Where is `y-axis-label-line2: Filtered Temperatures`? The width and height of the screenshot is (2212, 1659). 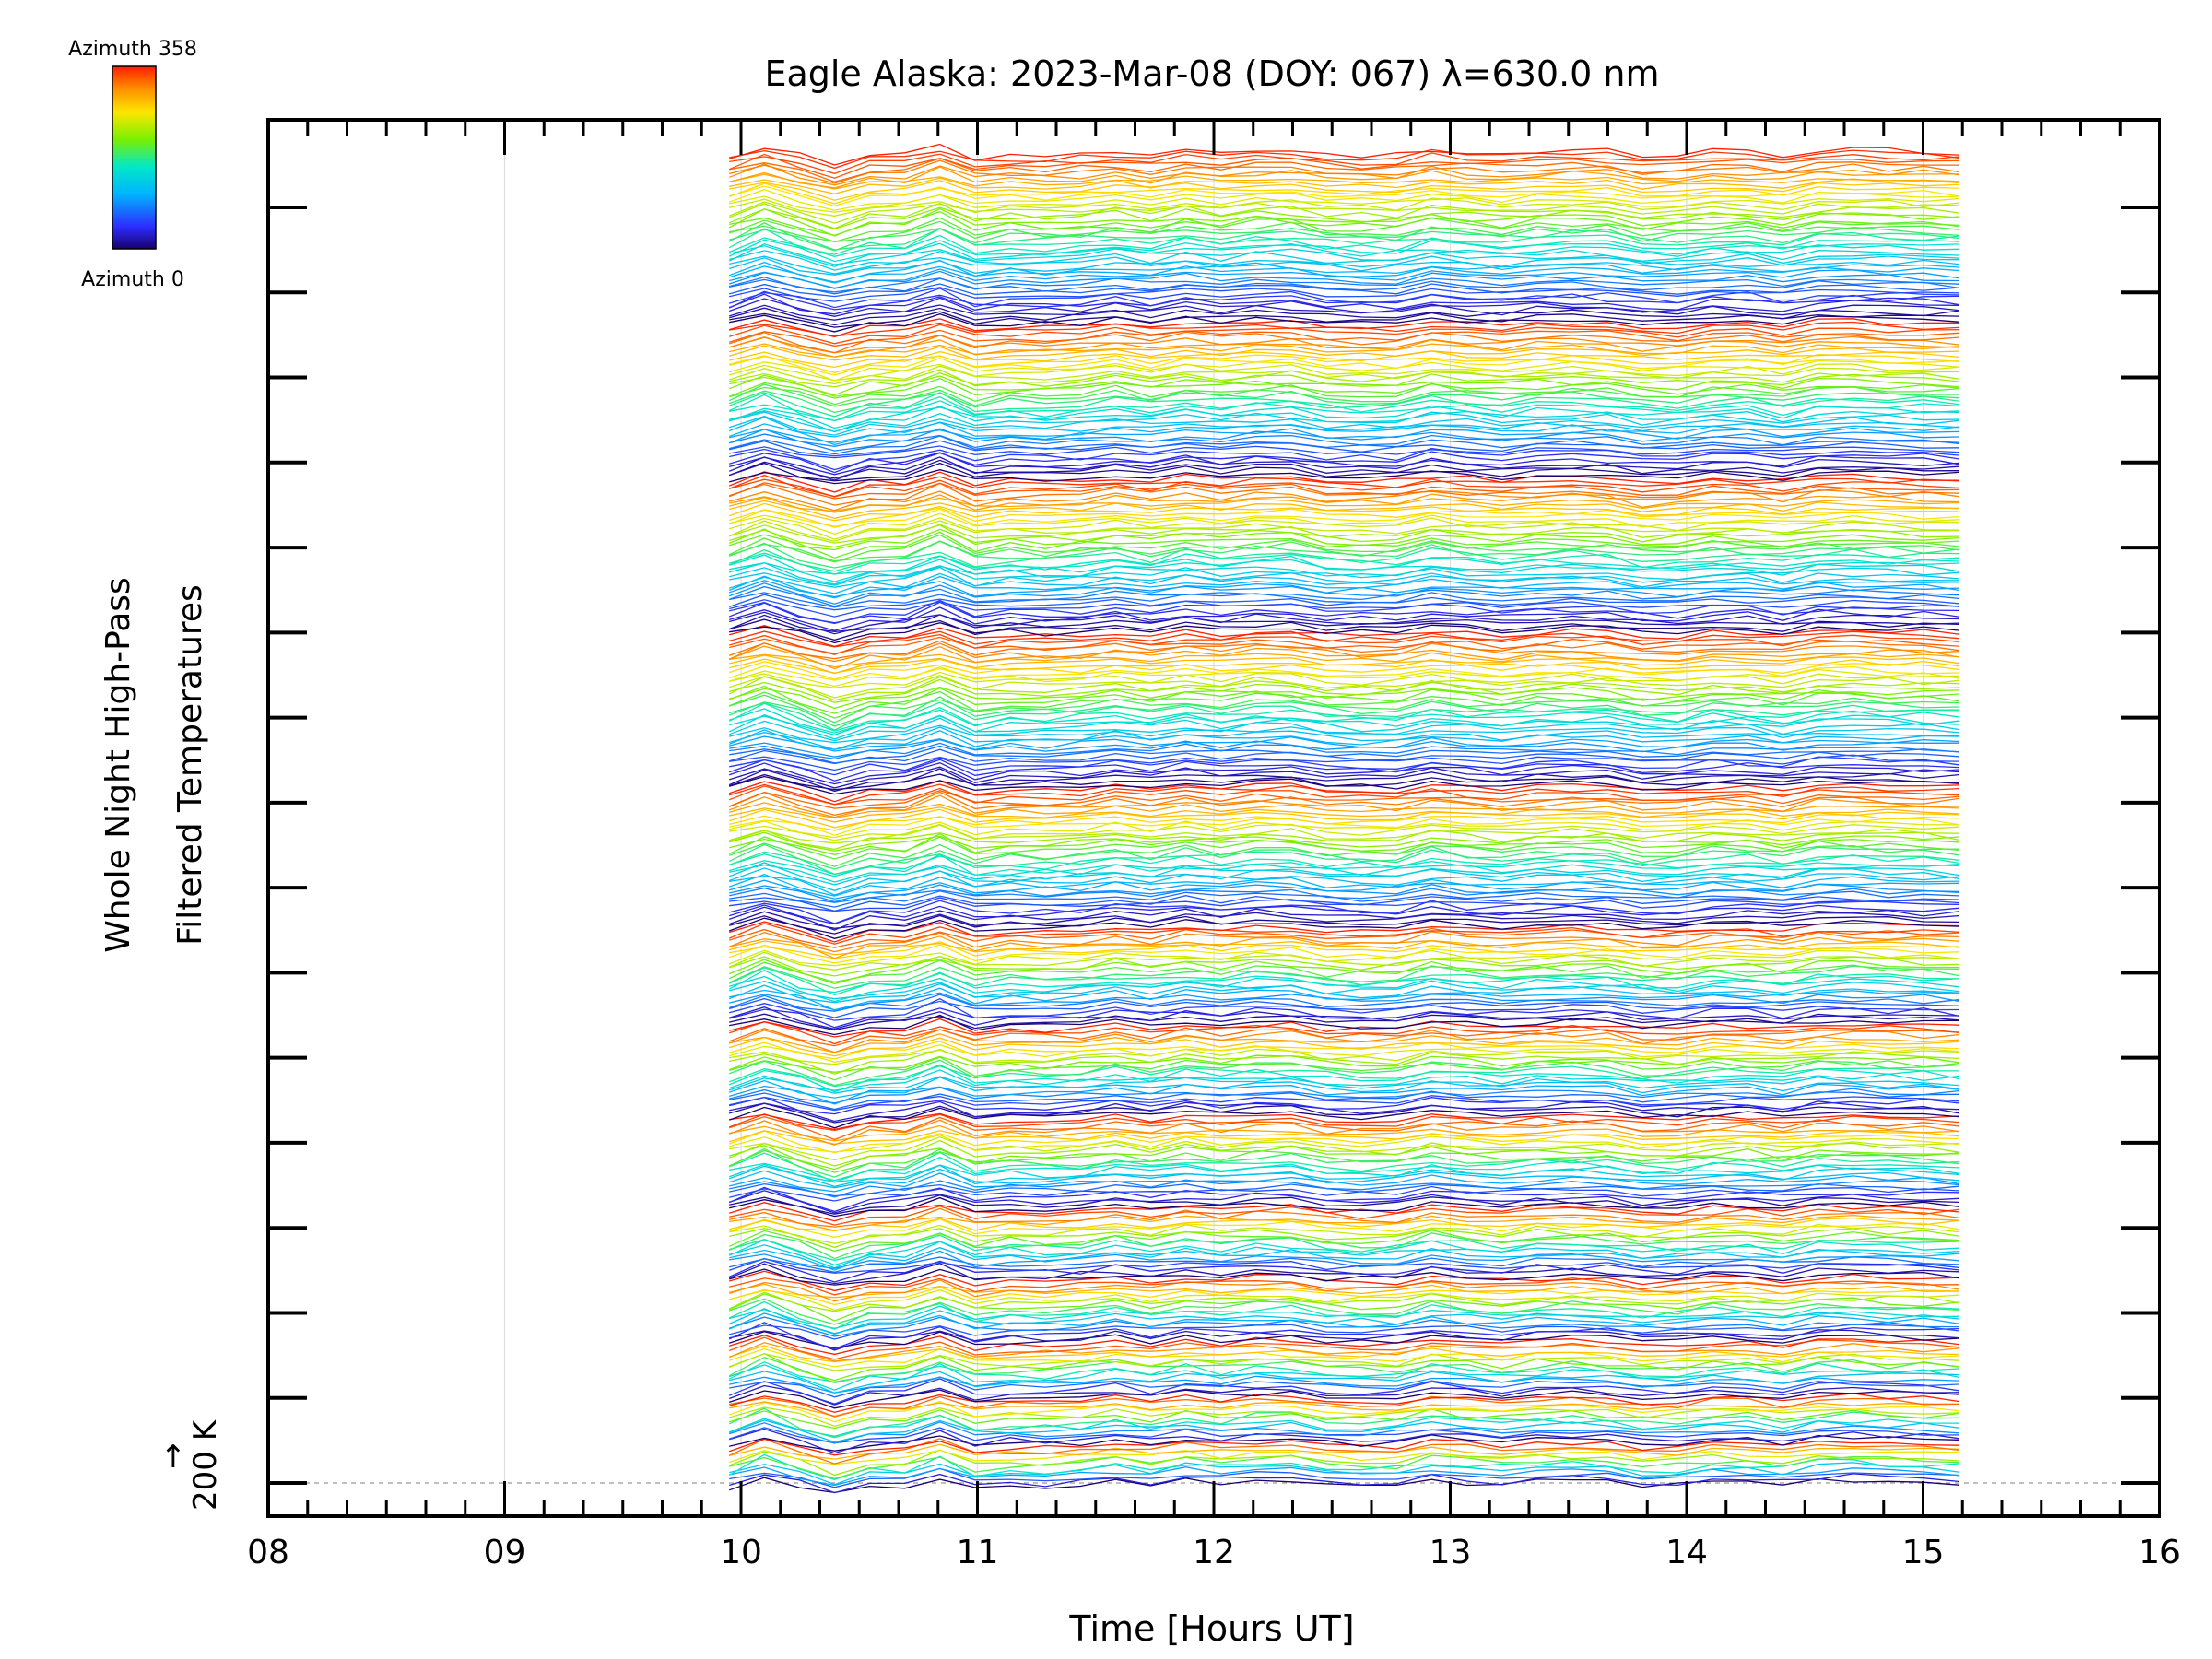
y-axis-label-line2: Filtered Temperatures is located at coordinates (190, 765).